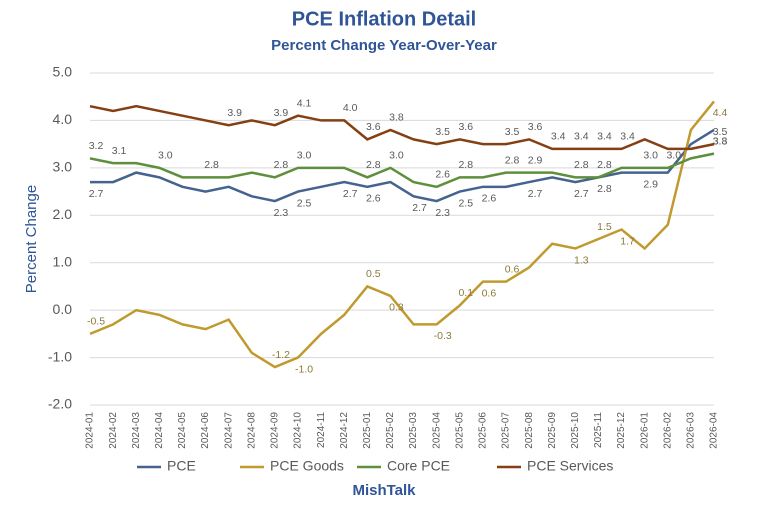  I want to click on y-axis-label: Percent Change, so click(31, 239).